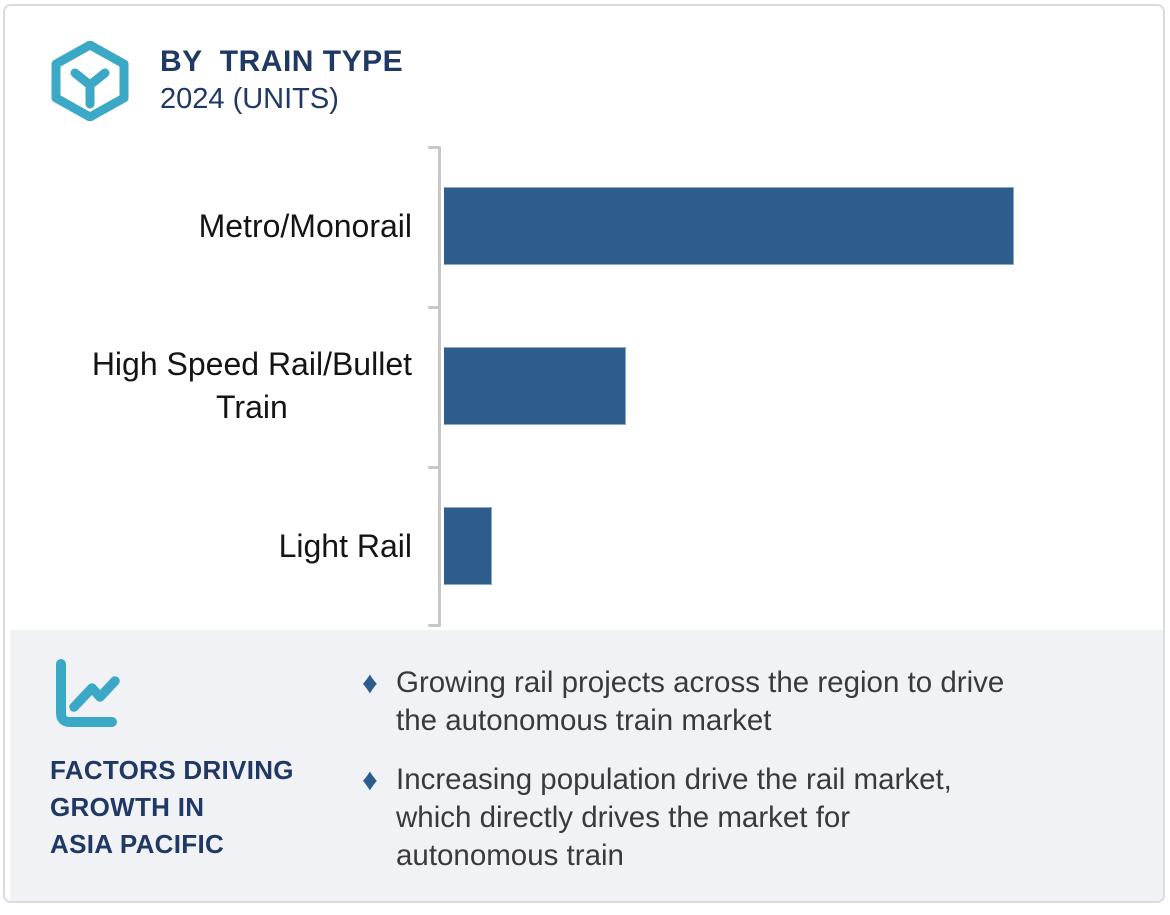 The height and width of the screenshot is (915, 1170). I want to click on chart-header: BY TRAIN TYPE 2024 (UNITS), so click(225, 81).